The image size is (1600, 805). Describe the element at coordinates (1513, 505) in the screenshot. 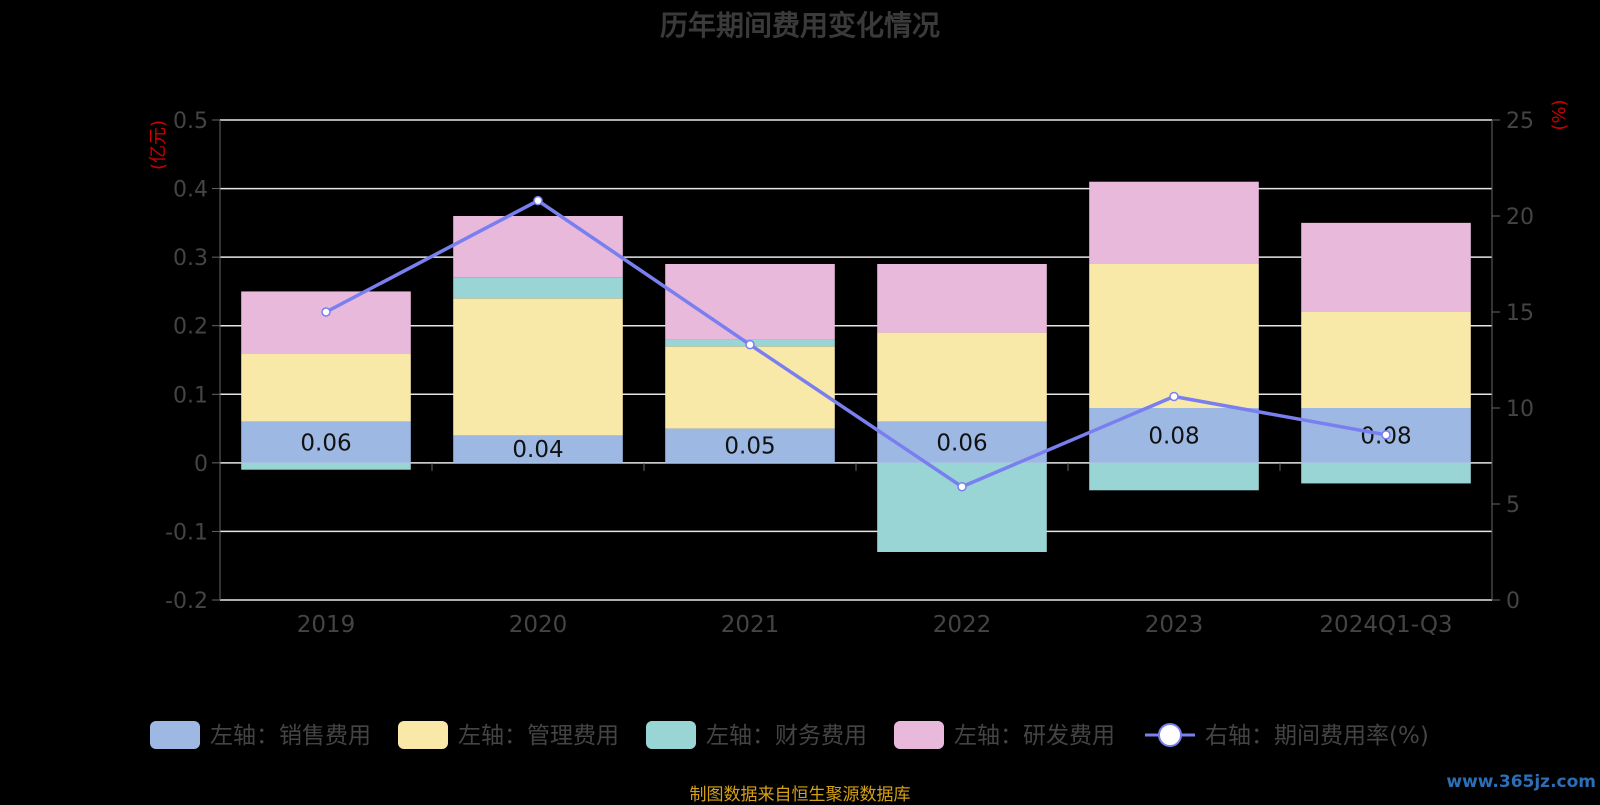

I see `right-axis-tick-label: 5` at that location.